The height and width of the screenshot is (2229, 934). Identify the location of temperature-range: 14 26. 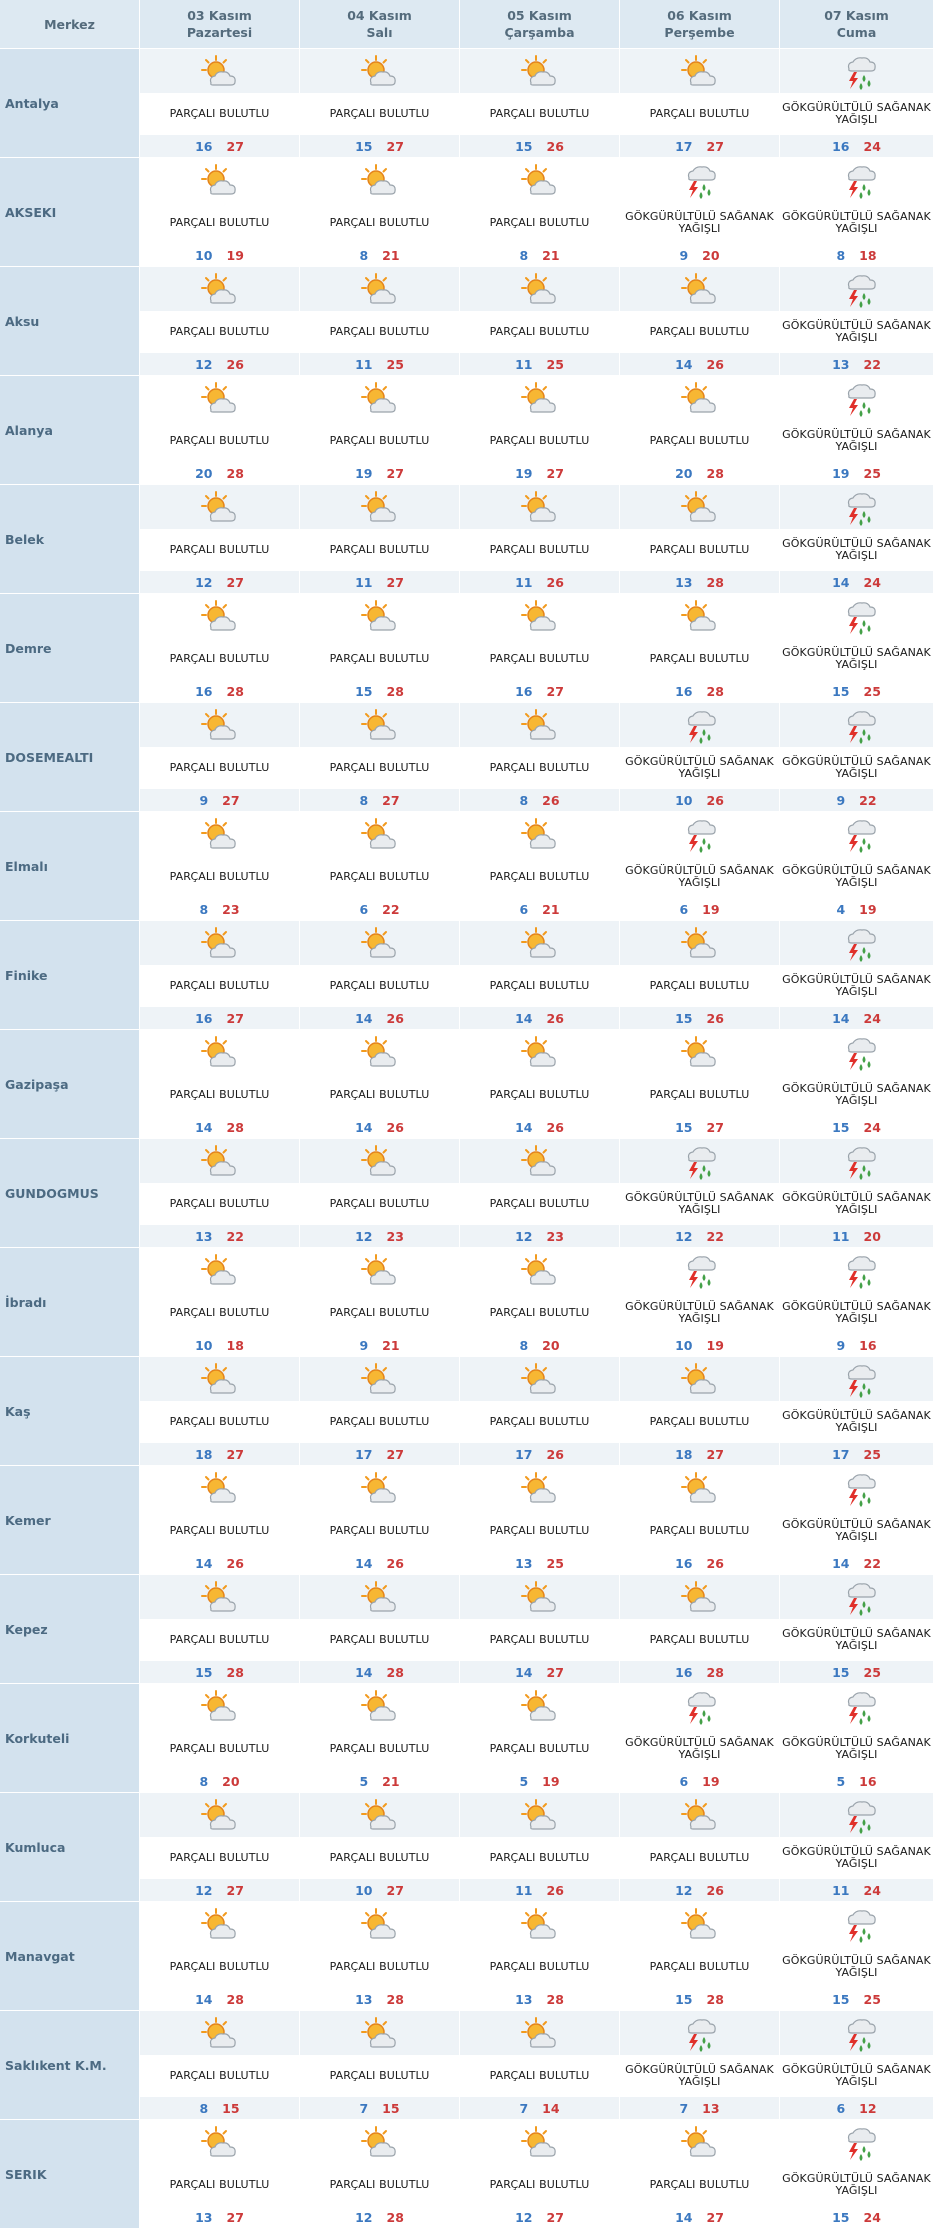
(699, 364).